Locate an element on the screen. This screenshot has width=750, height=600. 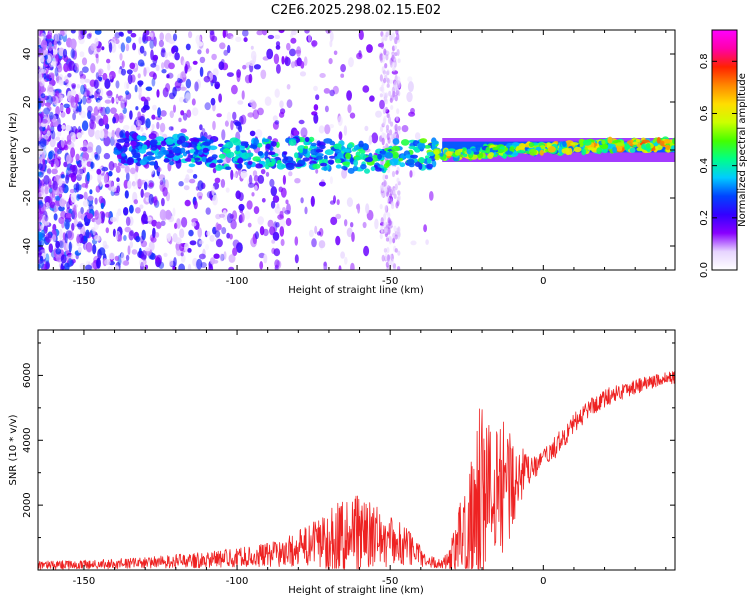
snr-x-tick-label: -100 is located at coordinates (237, 581).